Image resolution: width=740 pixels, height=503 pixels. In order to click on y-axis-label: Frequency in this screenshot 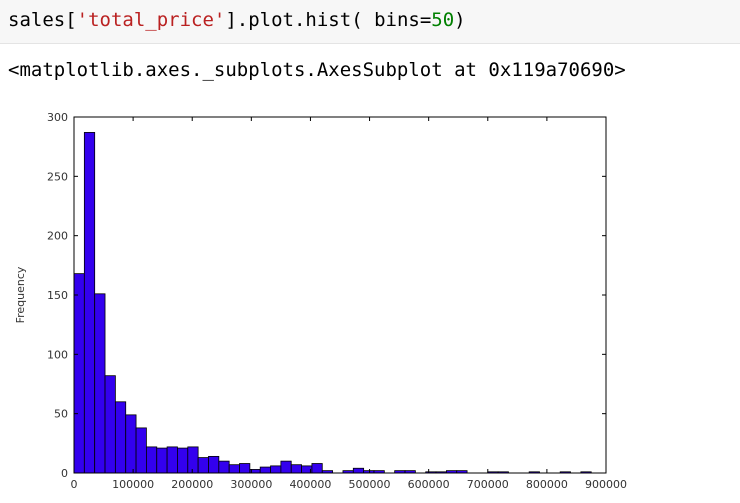, I will do `click(20, 294)`.